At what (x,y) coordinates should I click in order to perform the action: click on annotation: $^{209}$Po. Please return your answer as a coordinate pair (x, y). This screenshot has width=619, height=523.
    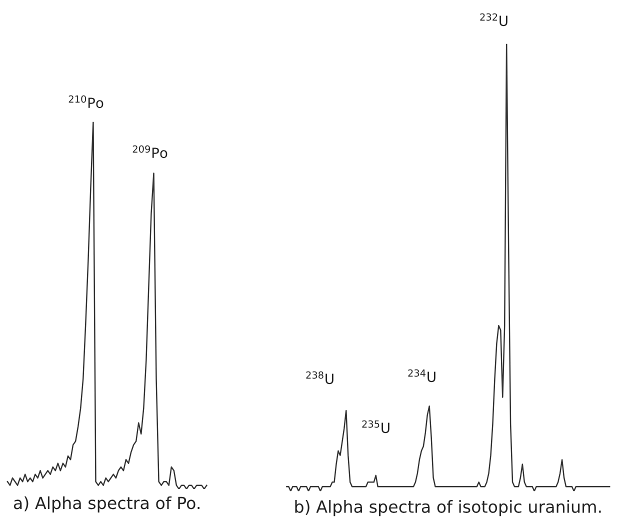
    Looking at the image, I should click on (150, 151).